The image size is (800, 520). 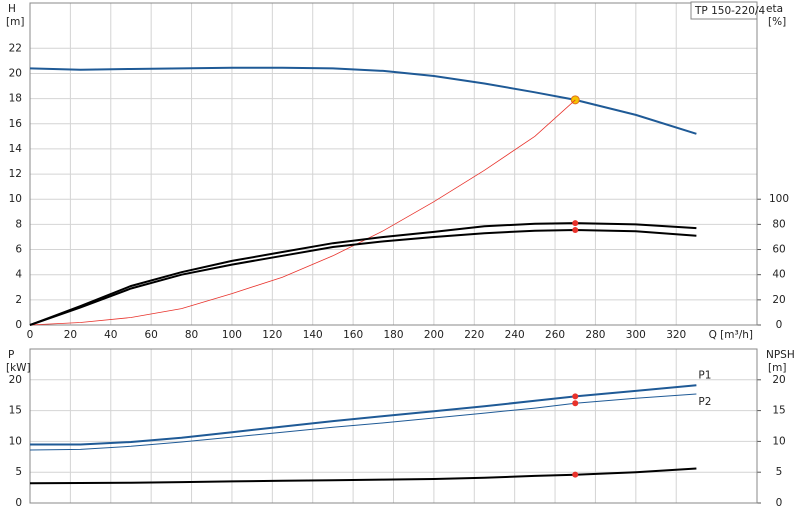 I want to click on y2-tick-label: 10, so click(x=778, y=441).